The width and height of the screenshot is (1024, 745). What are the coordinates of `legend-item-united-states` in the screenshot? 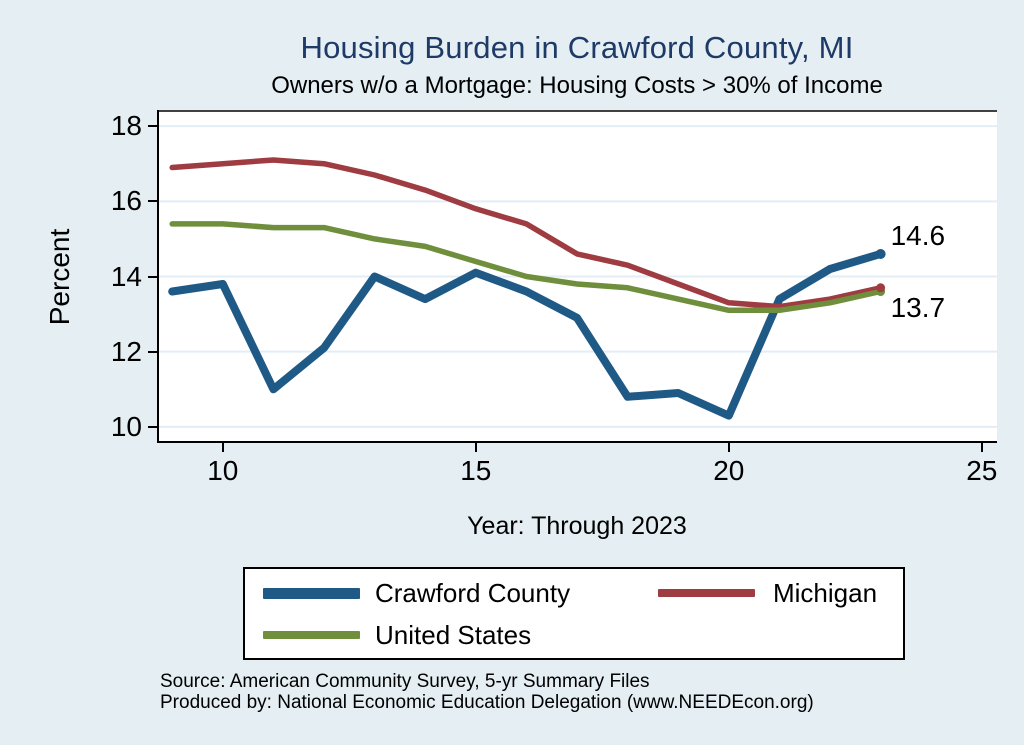 It's located at (311, 635).